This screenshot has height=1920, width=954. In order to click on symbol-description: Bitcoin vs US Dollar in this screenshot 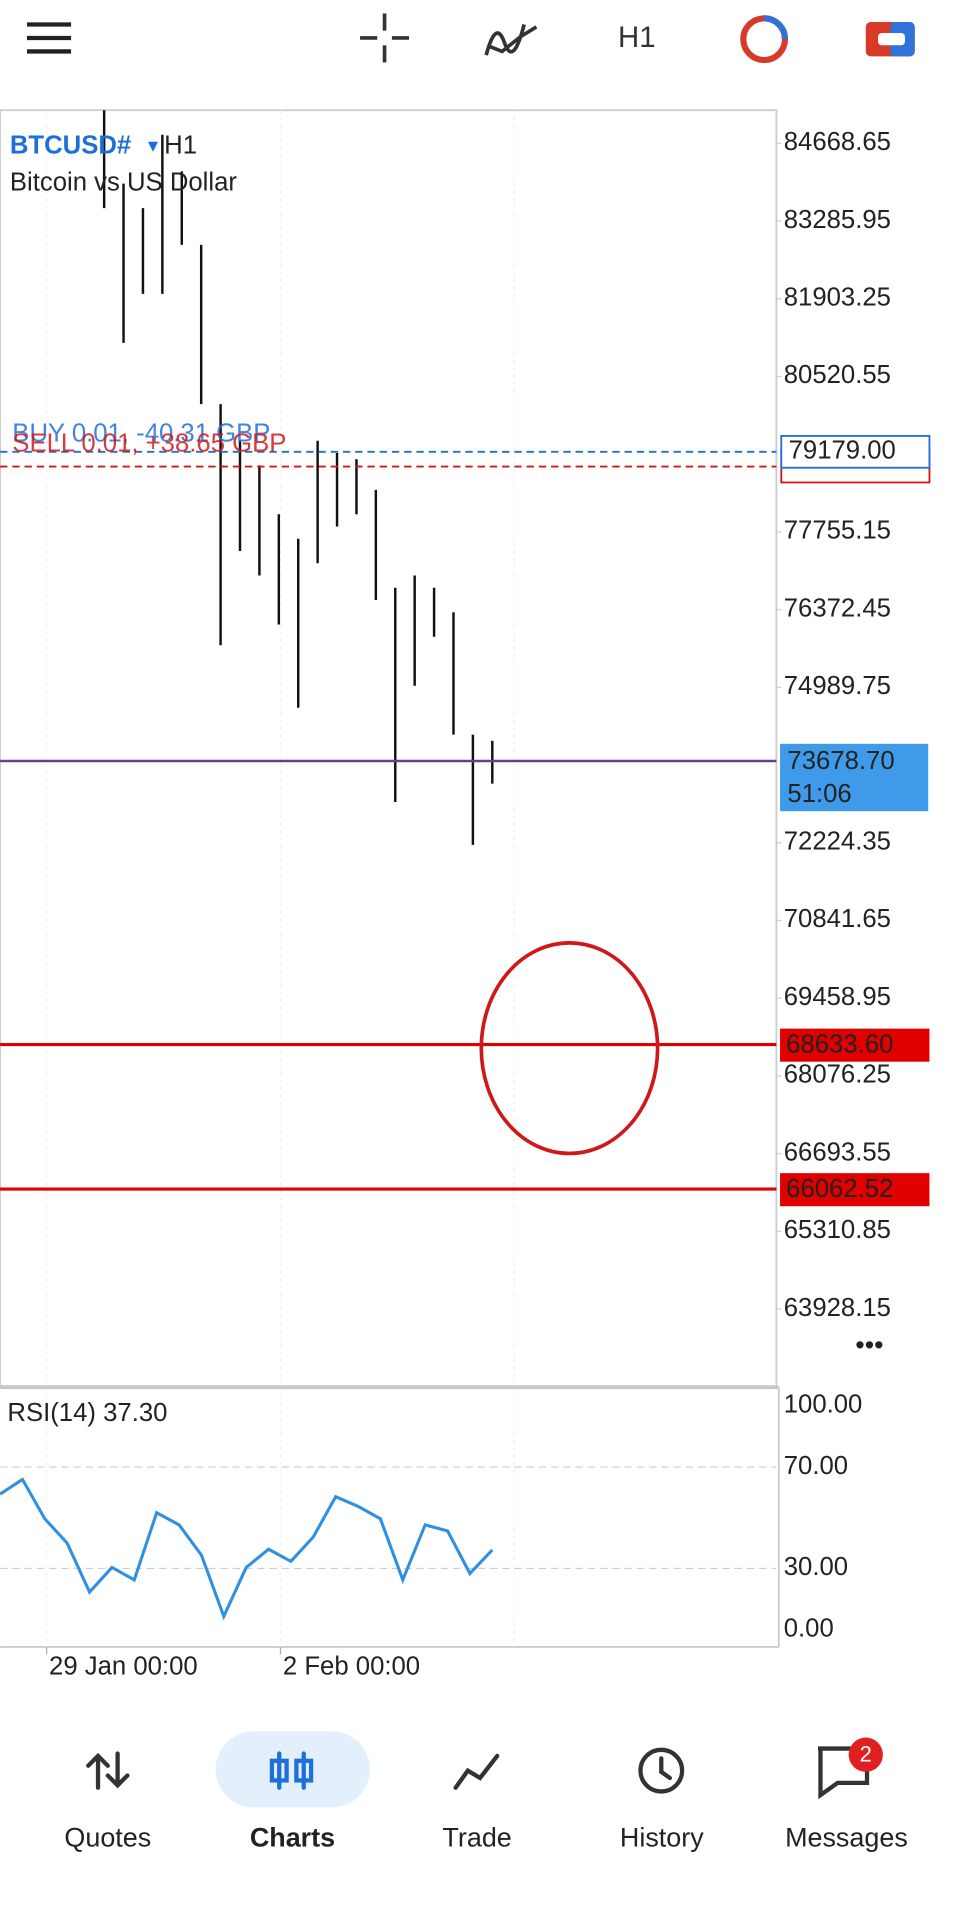, I will do `click(124, 182)`.